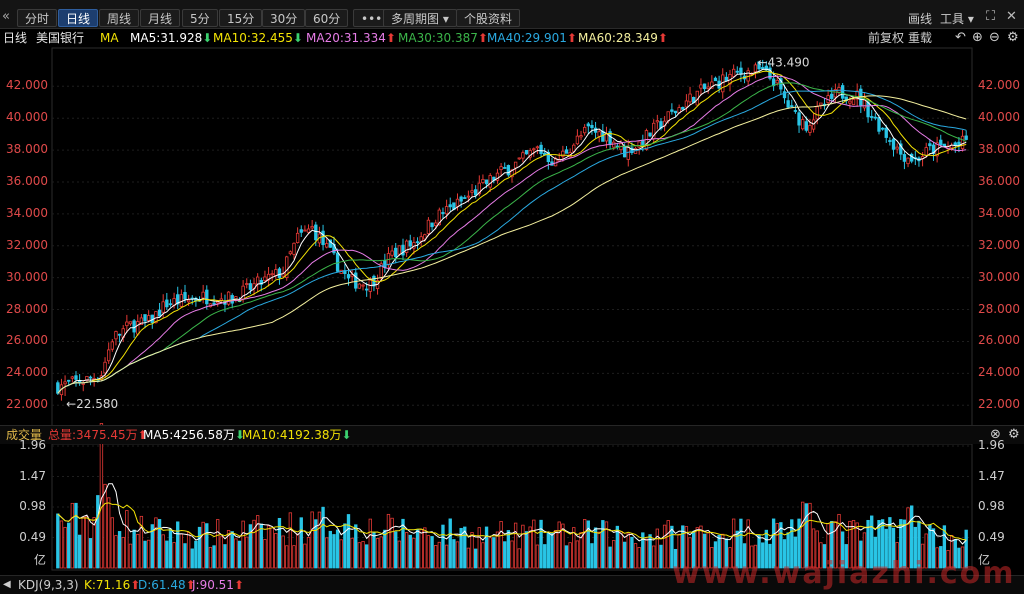  Describe the element at coordinates (119, 18) in the screenshot. I see `tab-2: 周线` at that location.